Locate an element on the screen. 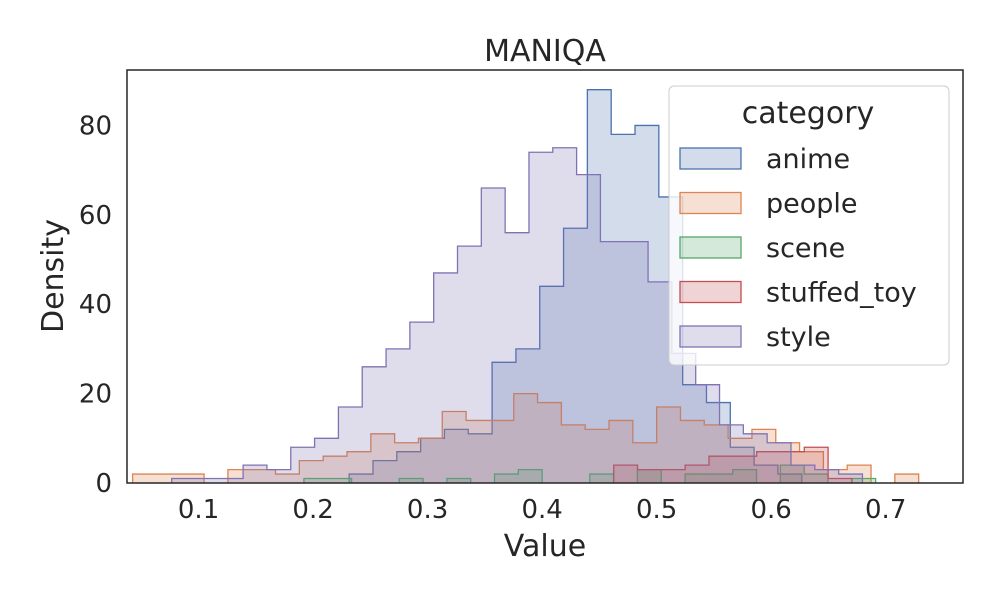  series-outline-stuffed-toy is located at coordinates (733, 464).